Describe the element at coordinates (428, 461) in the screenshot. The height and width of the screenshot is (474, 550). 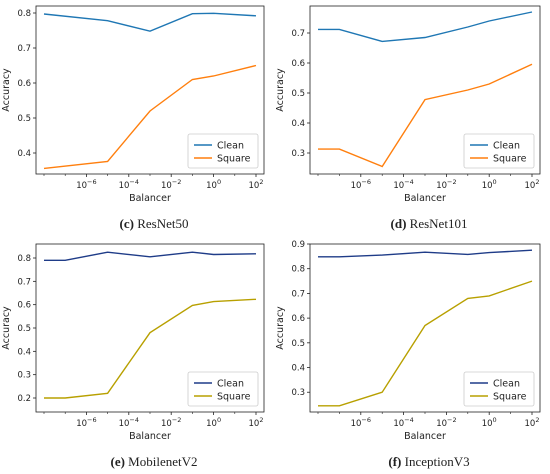
I see `panel-caption: (f) InceptionV3` at that location.